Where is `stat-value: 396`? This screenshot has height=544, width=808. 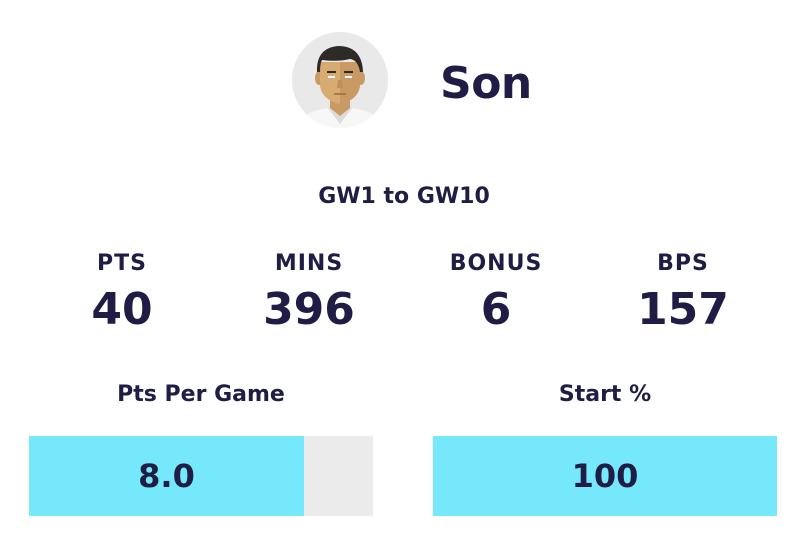 stat-value: 396 is located at coordinates (309, 309).